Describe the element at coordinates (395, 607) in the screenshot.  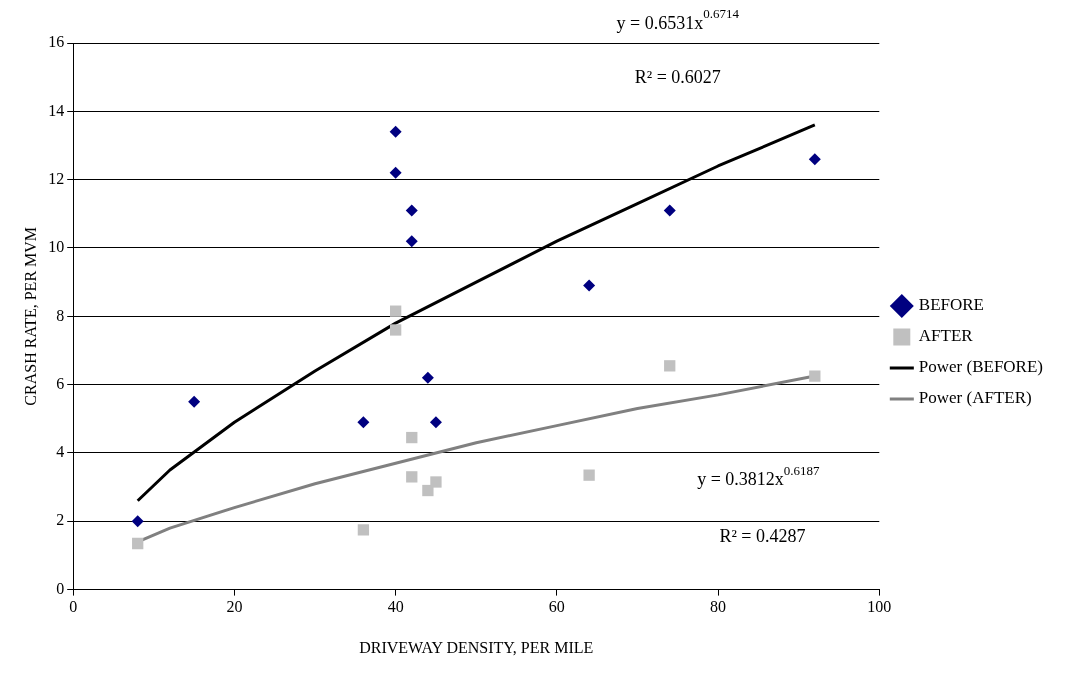
I see `x-tick-label: 40` at that location.